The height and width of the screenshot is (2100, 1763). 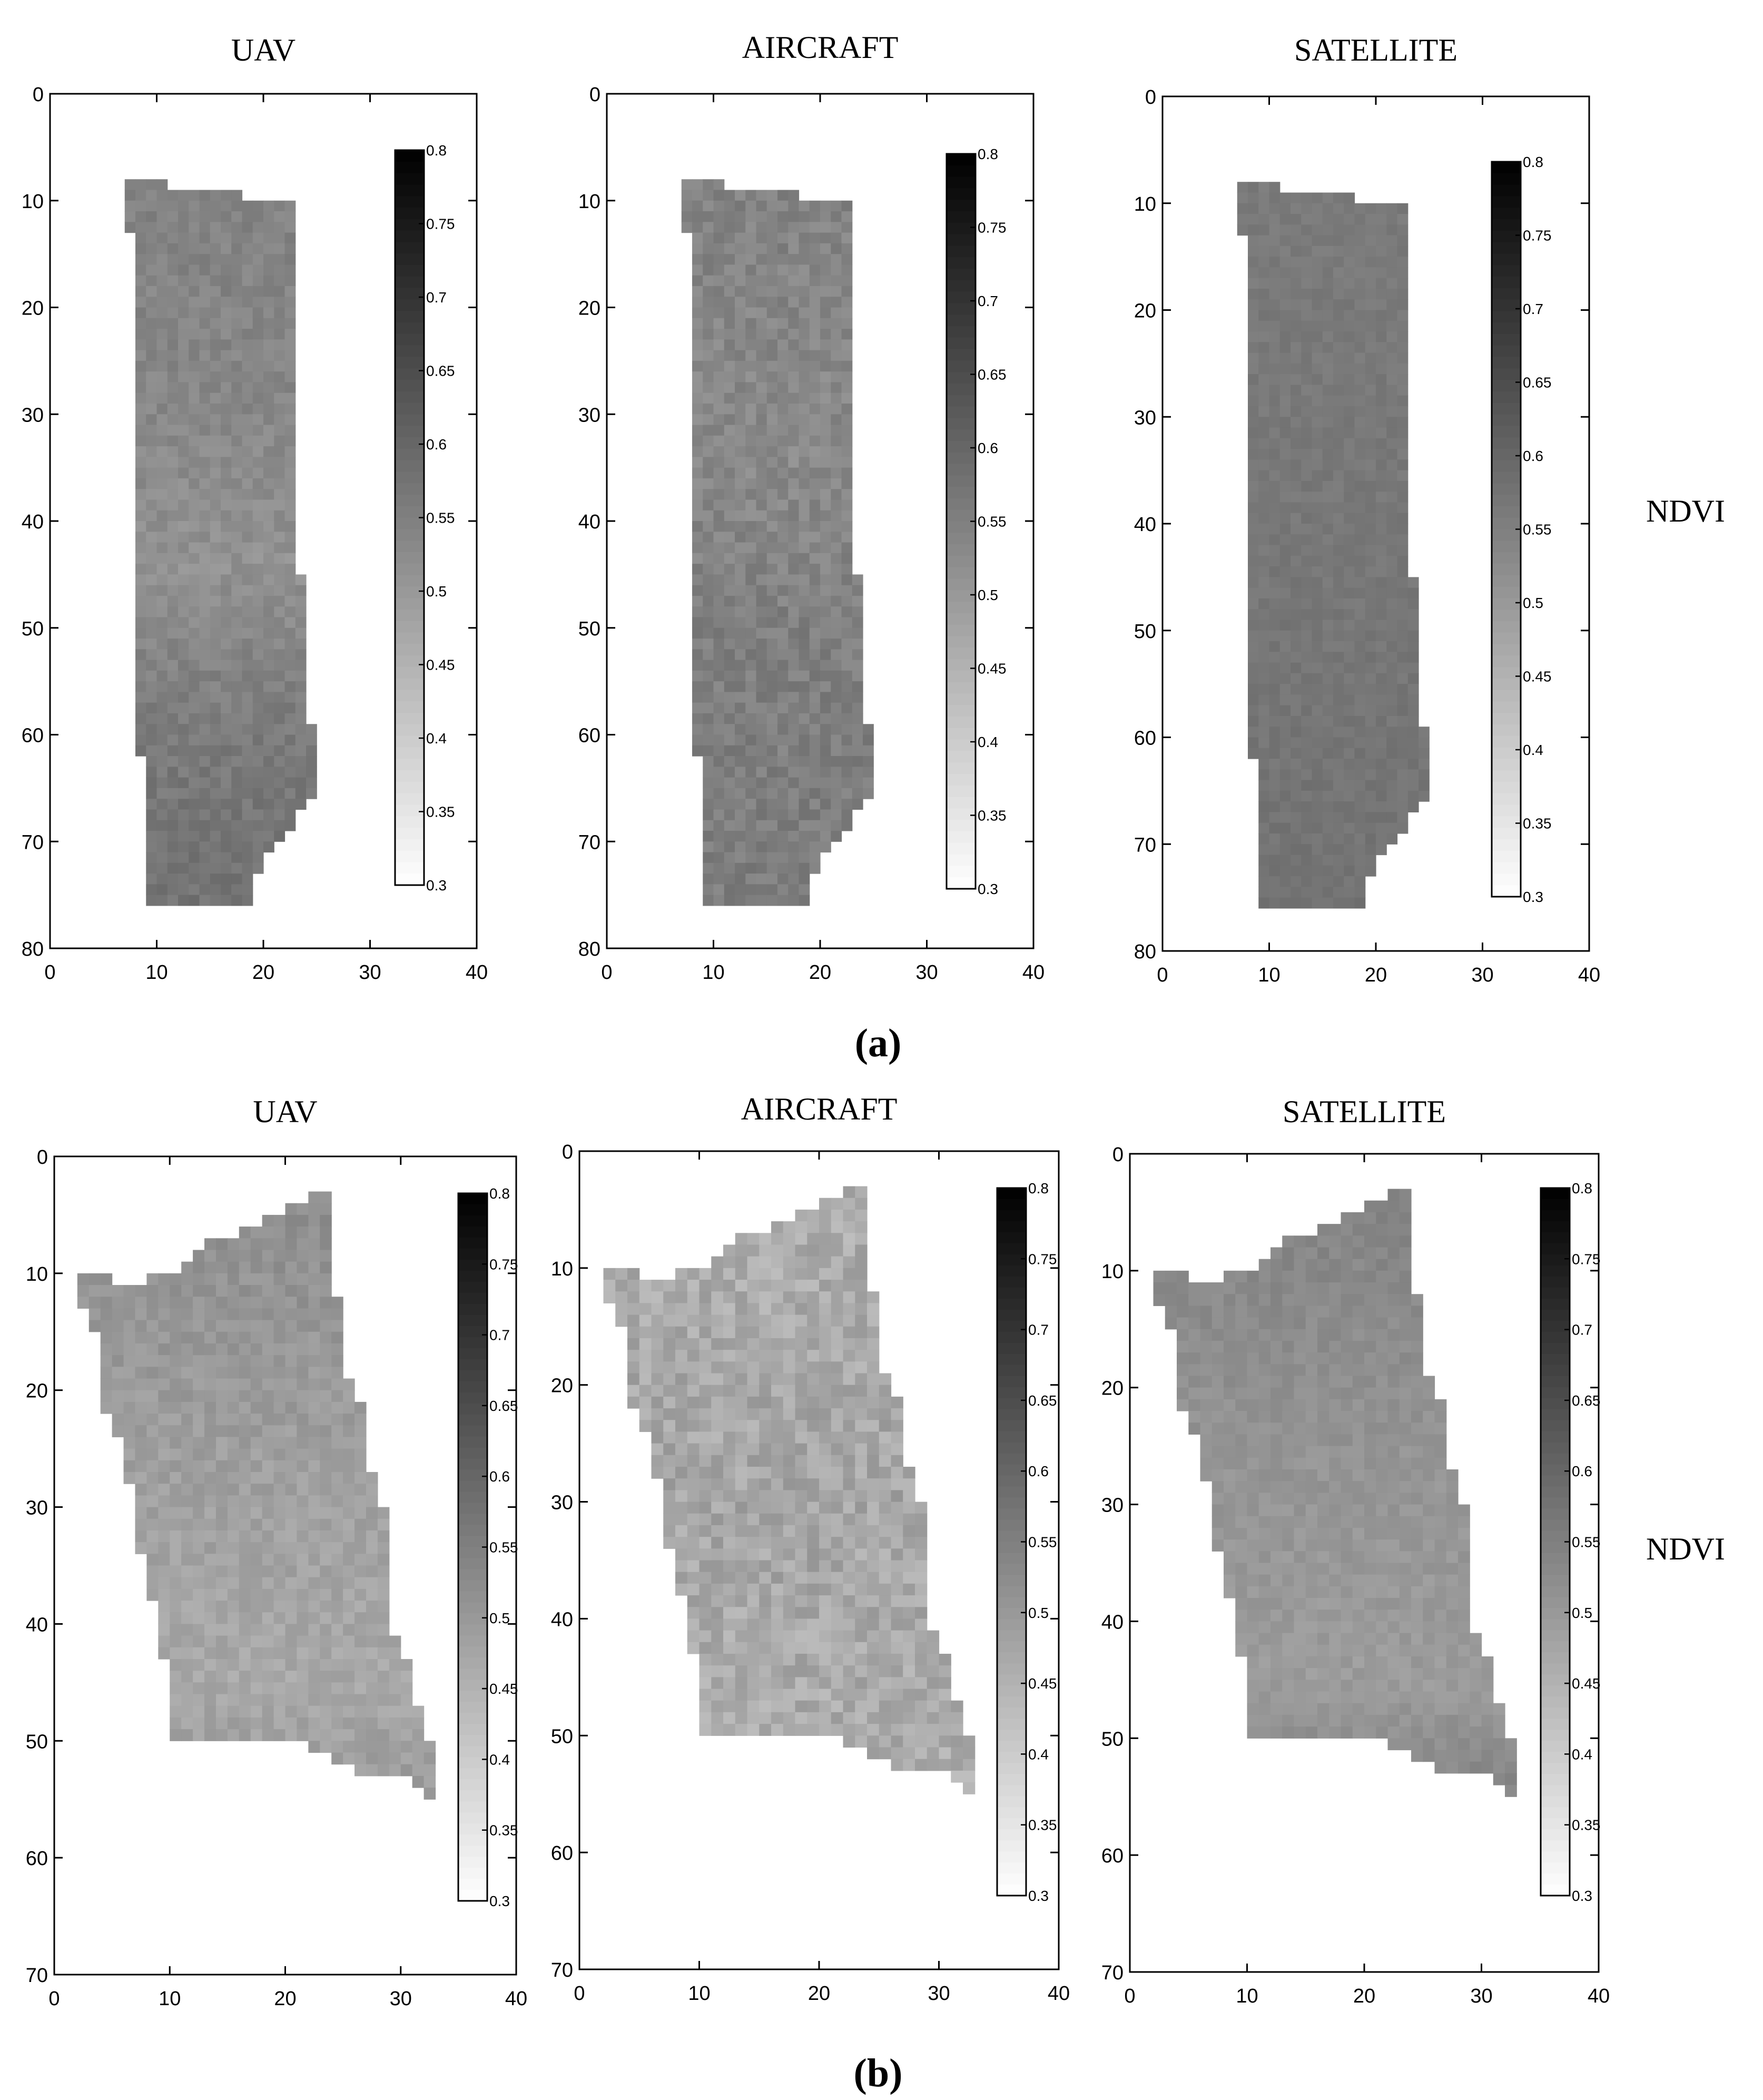 I want to click on y-tick-label: 70, so click(x=1145, y=845).